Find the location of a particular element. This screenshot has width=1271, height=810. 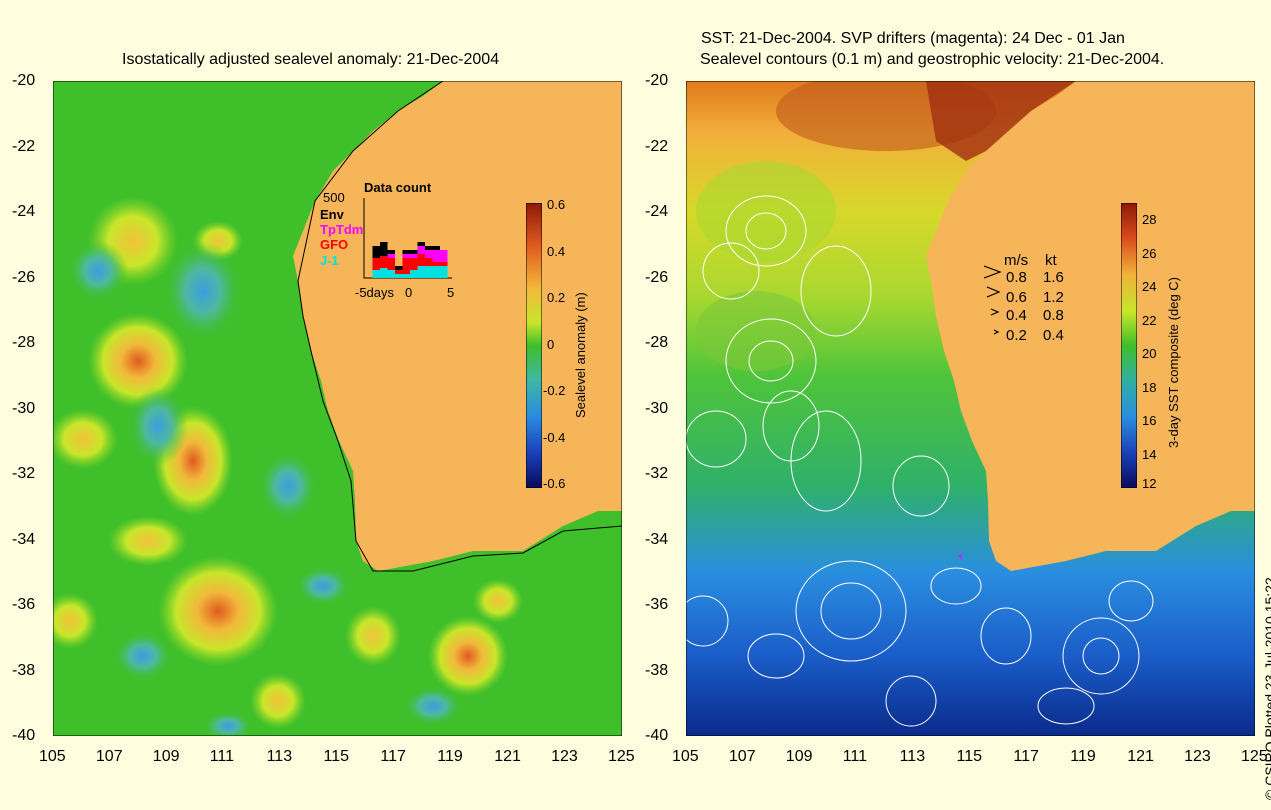

sst-colorbar-tick: 12 is located at coordinates (1149, 483).